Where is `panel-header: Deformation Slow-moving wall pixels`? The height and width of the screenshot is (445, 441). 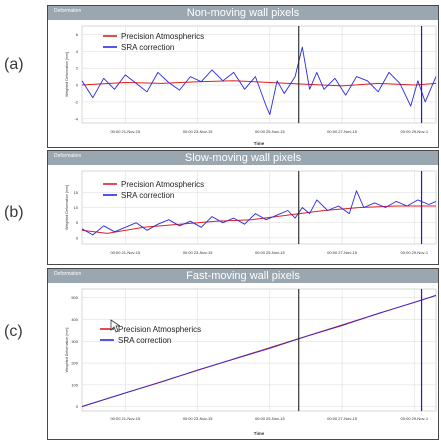
panel-header: Deformation Slow-moving wall pixels is located at coordinates (243, 158).